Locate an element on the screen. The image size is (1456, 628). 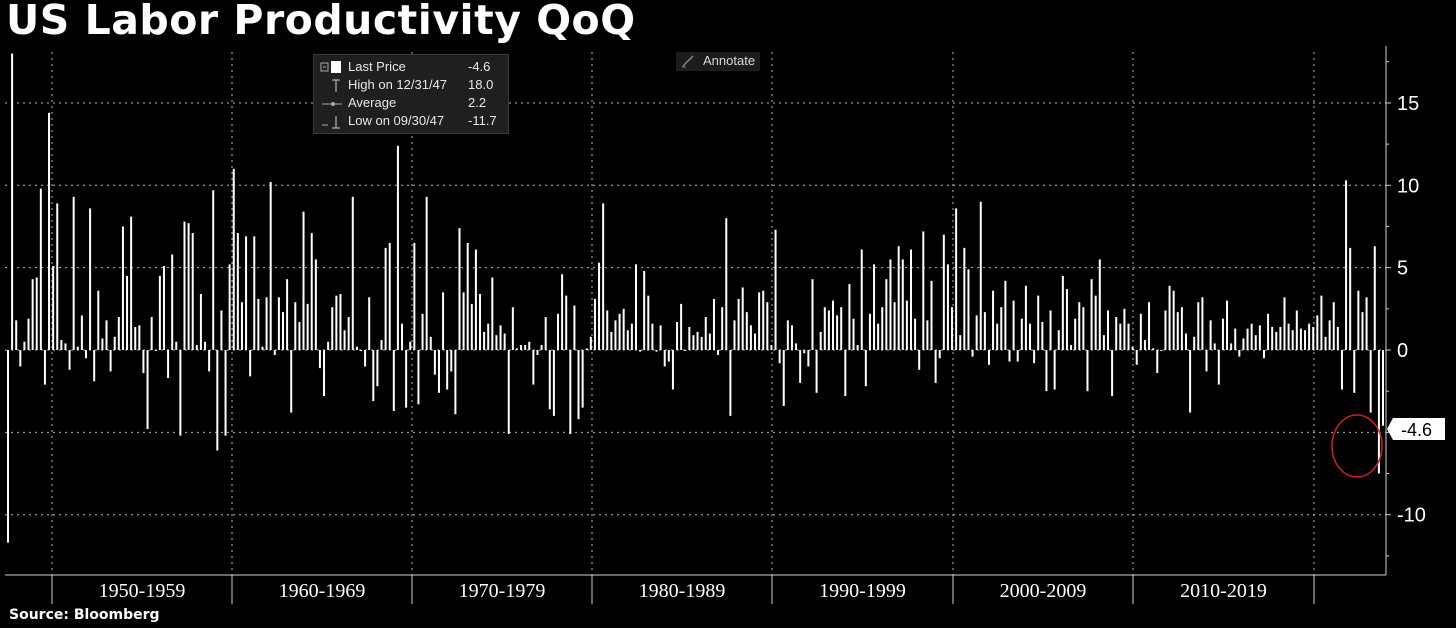
y-tick-label: 10 is located at coordinates (1408, 186).